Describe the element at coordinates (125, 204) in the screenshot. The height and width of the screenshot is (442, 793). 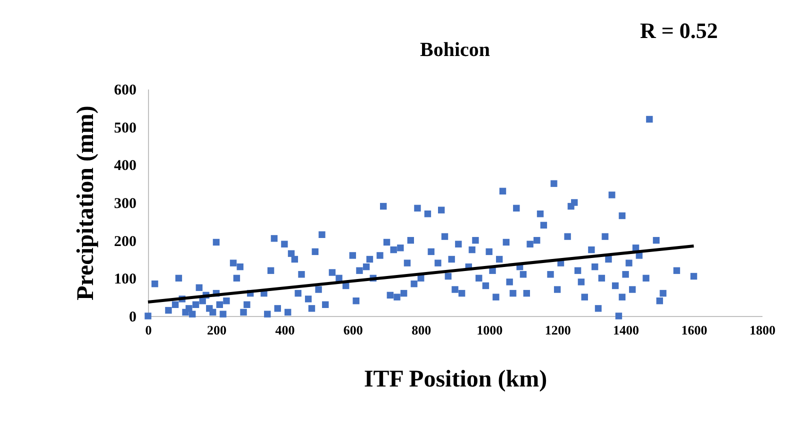
I see `y-tick-label: 300` at that location.